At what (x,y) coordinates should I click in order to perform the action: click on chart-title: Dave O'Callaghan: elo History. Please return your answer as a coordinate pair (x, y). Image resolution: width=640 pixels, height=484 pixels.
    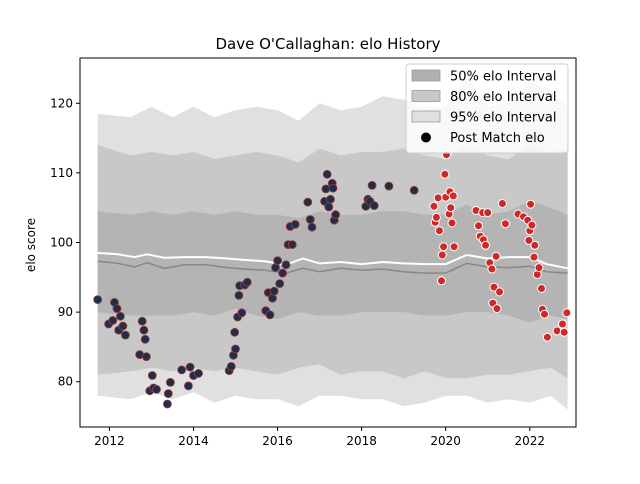
    Looking at the image, I should click on (328, 44).